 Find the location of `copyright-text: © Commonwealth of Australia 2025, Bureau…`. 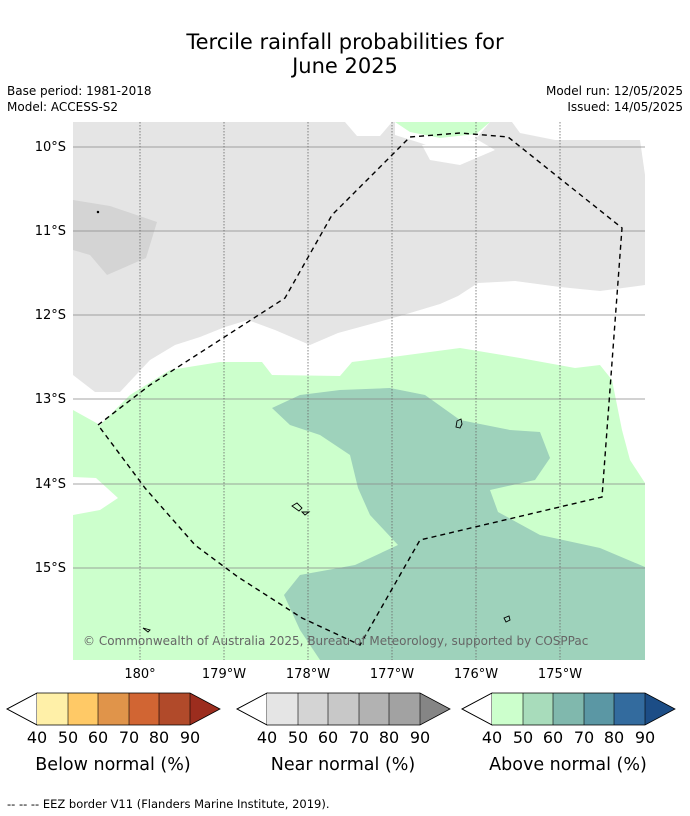

copyright-text: © Commonwealth of Australia 2025, Bureau… is located at coordinates (335, 641).